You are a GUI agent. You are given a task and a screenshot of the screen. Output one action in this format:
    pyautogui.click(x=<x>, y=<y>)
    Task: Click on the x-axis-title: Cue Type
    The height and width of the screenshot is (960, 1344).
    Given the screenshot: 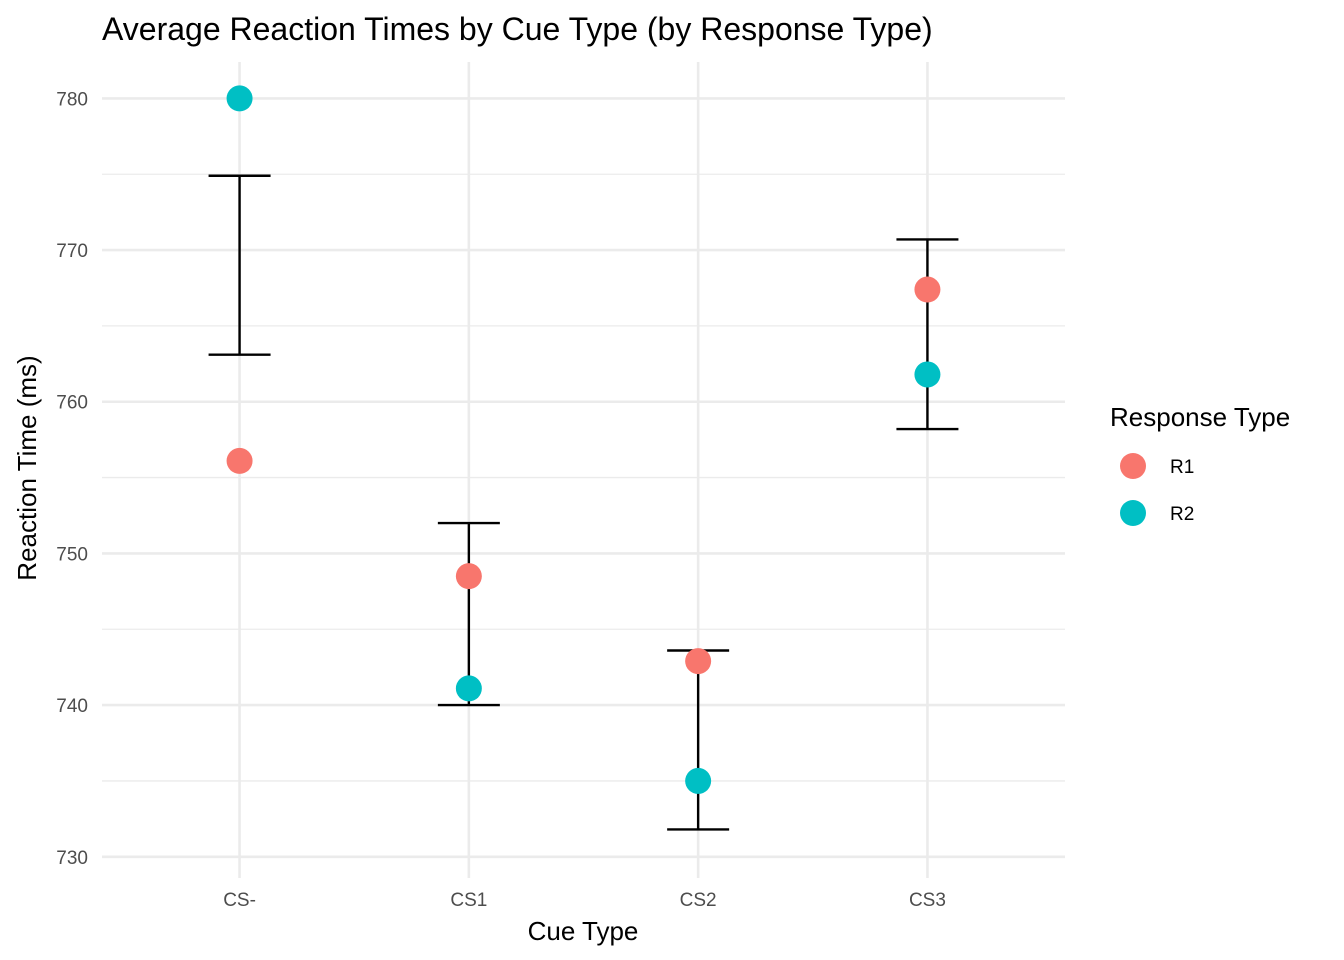 What is the action you would take?
    pyautogui.click(x=583, y=931)
    